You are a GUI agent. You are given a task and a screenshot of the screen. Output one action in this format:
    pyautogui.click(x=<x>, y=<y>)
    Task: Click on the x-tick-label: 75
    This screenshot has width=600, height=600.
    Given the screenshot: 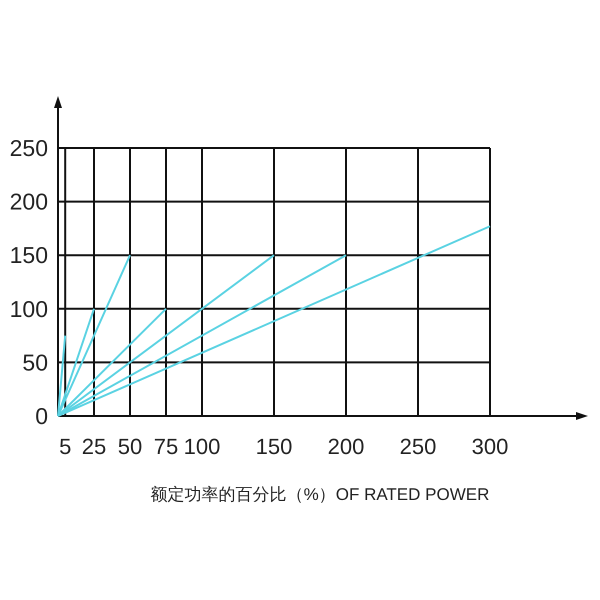 What is the action you would take?
    pyautogui.click(x=166, y=446)
    